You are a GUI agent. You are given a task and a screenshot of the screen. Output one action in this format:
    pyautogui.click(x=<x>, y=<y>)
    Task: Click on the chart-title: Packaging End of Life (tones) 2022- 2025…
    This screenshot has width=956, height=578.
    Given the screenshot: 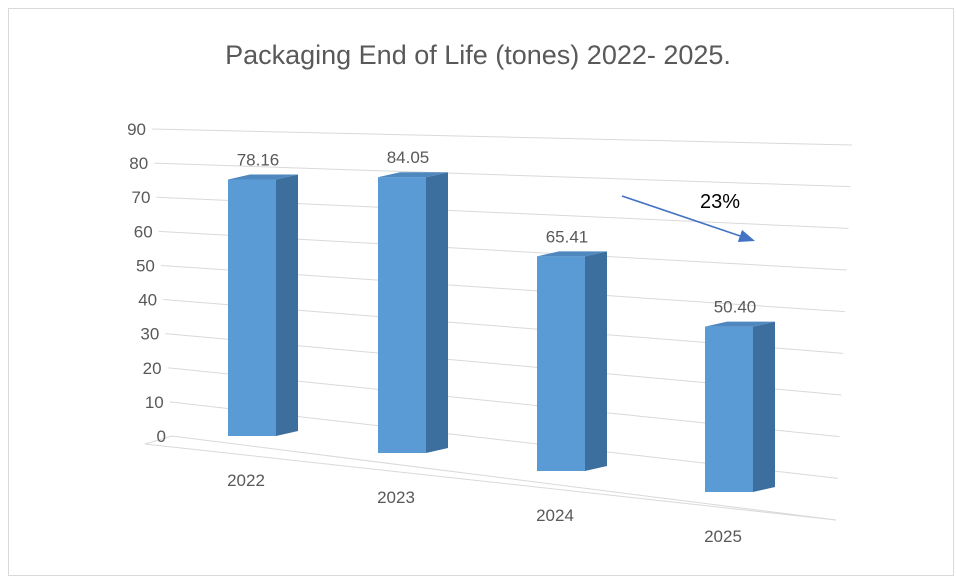 What is the action you would take?
    pyautogui.click(x=478, y=55)
    